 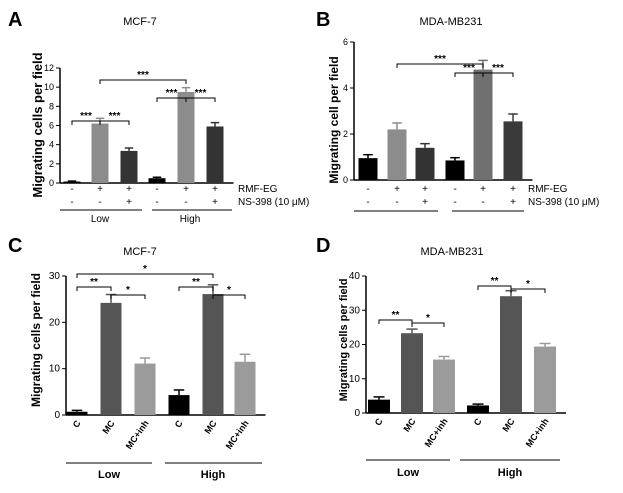 I want to click on condition-table-b: - + + - + + - - + - - + RMF-EG NS-398 (10 μM), so click(x=476, y=198).